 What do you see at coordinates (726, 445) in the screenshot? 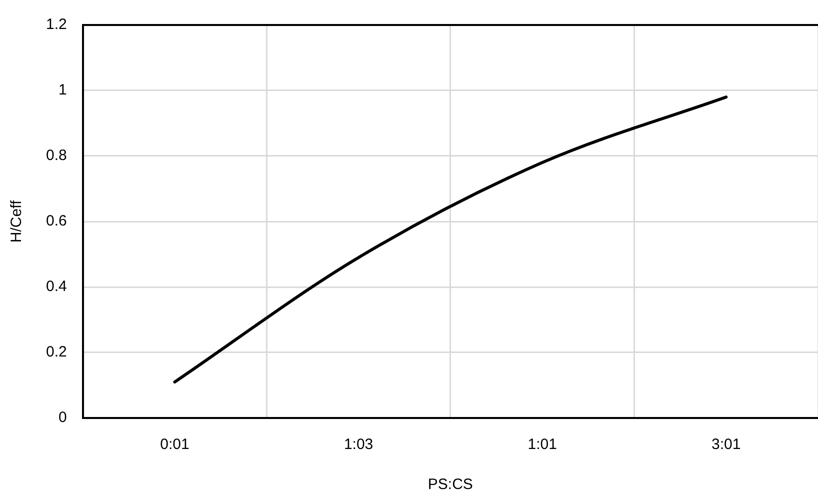
I see `x-tick-label: 3:01` at bounding box center [726, 445].